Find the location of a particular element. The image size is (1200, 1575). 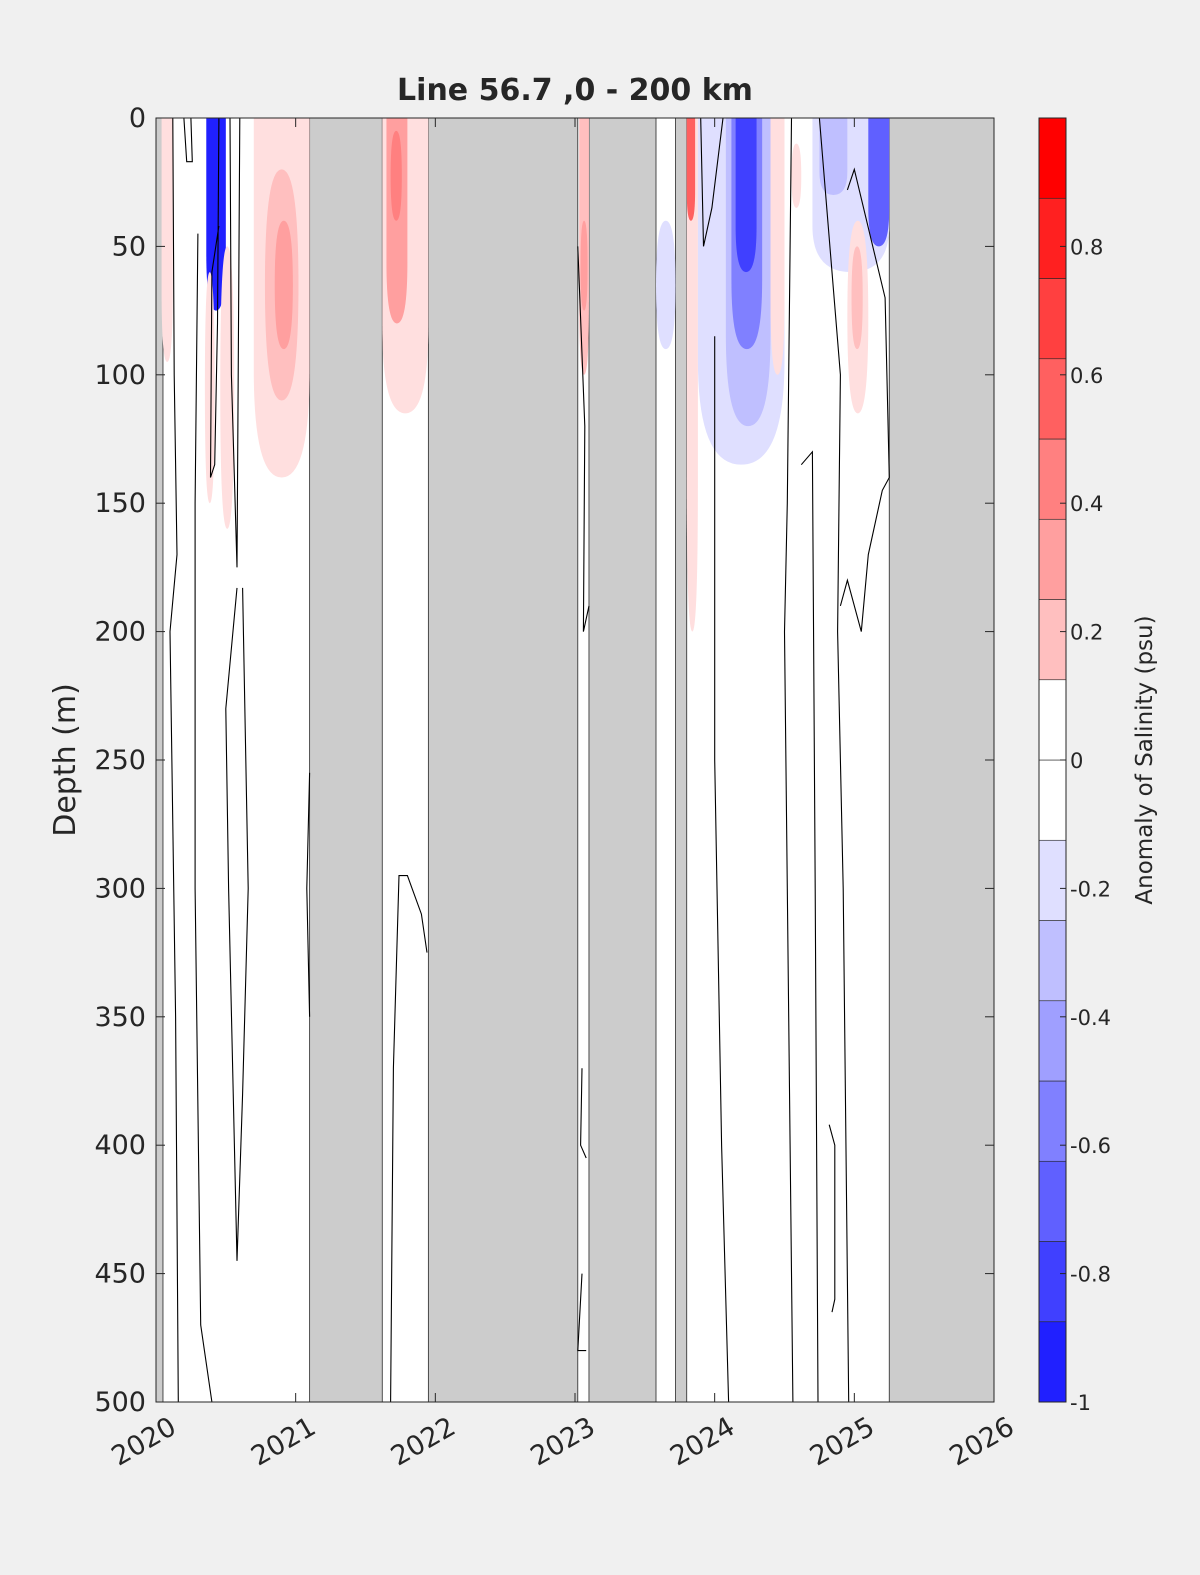

x-tick-label-2: 2022 is located at coordinates (423, 1441).